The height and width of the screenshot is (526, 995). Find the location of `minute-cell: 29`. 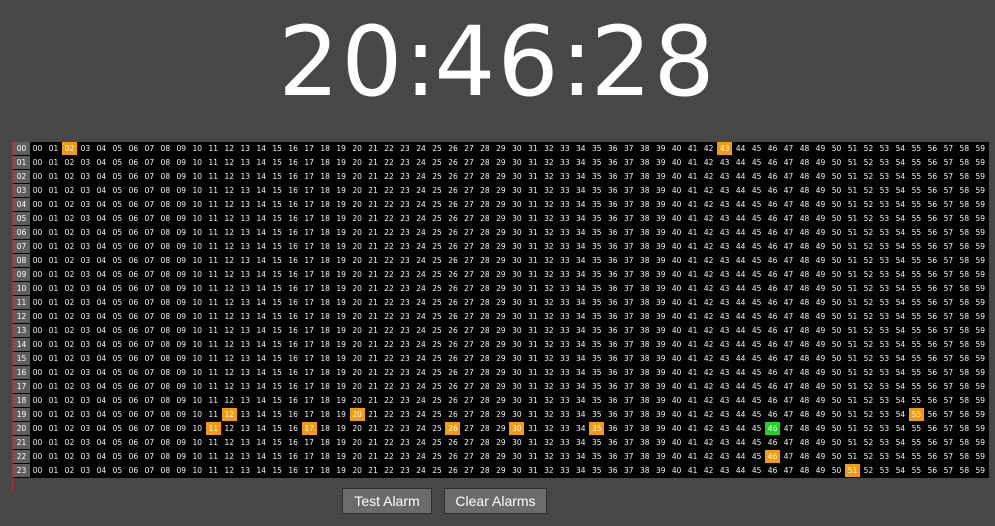

minute-cell: 29 is located at coordinates (501, 316).